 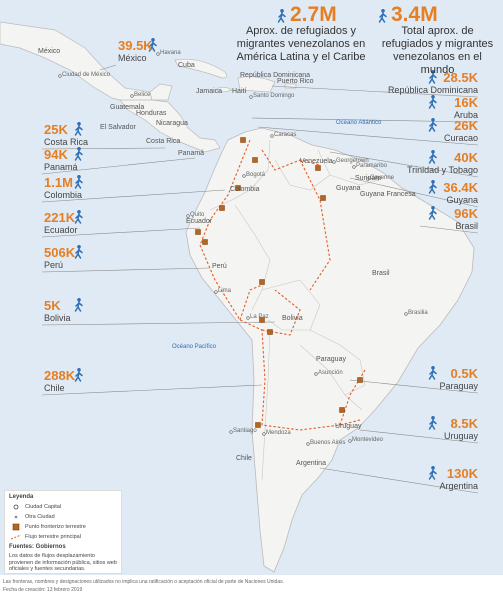 What do you see at coordinates (53, 537) in the screenshot?
I see `legend-label: Flujo terrestre principal` at bounding box center [53, 537].